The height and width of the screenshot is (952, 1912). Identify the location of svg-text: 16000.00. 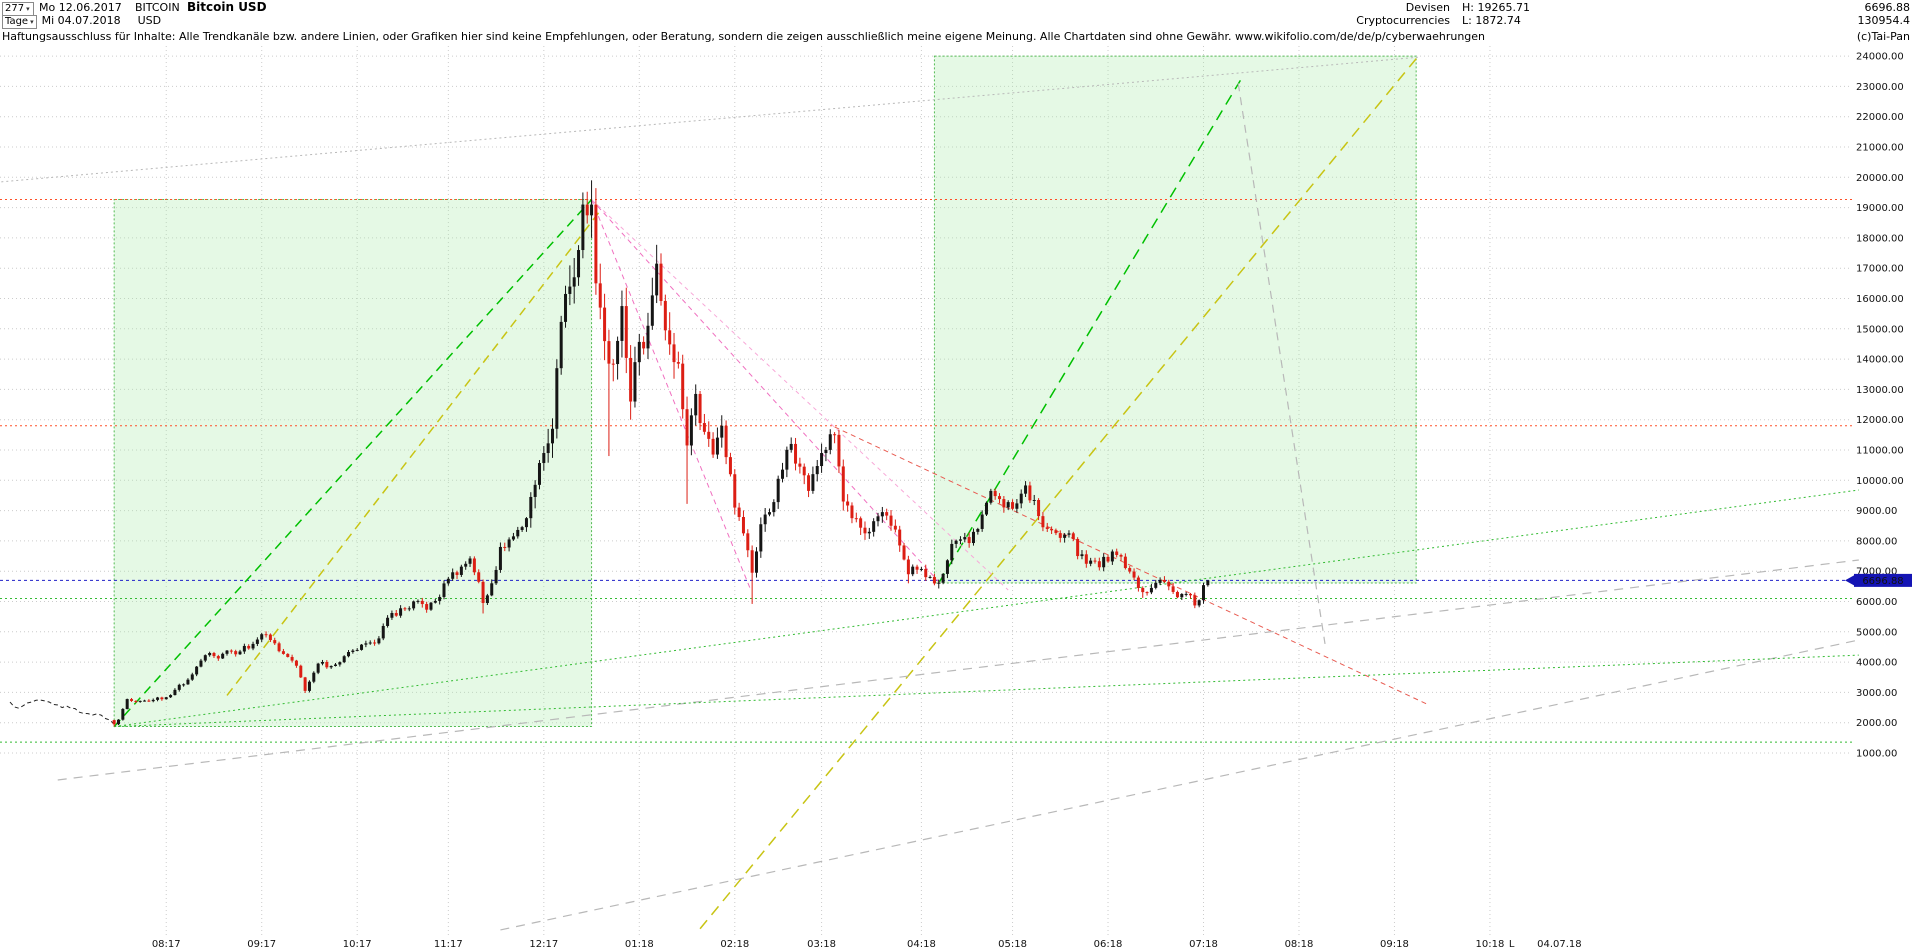
(1880, 299).